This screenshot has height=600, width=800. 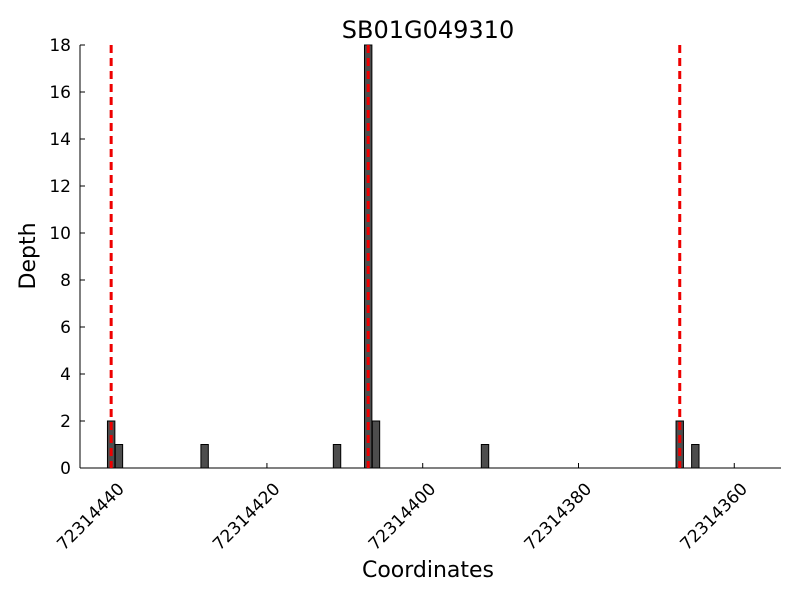 What do you see at coordinates (65, 328) in the screenshot?
I see `y-tick-label-3: 6` at bounding box center [65, 328].